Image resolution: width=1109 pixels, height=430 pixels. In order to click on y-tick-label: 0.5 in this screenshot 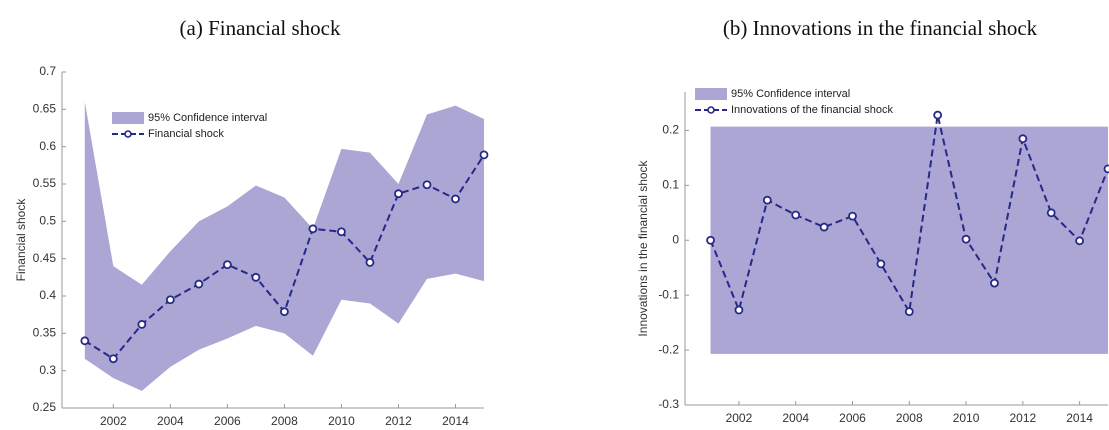, I will do `click(47, 221)`.